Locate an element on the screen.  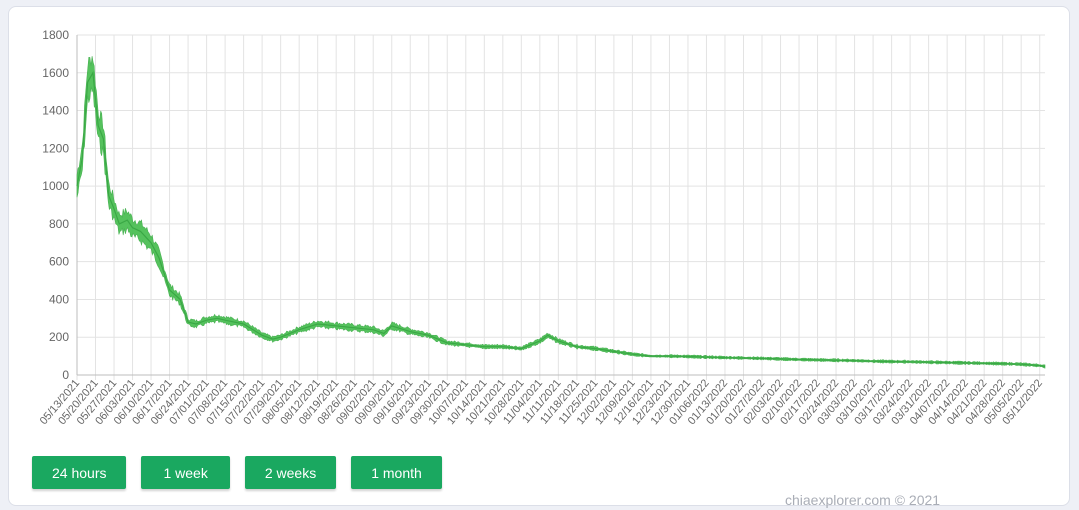
y-tick-label: 400 is located at coordinates (59, 299).